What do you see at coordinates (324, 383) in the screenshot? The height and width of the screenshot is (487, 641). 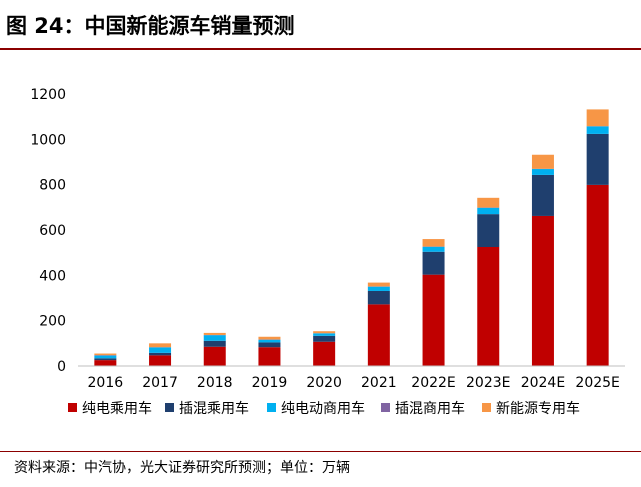 I see `x-tick-label: 2020` at bounding box center [324, 383].